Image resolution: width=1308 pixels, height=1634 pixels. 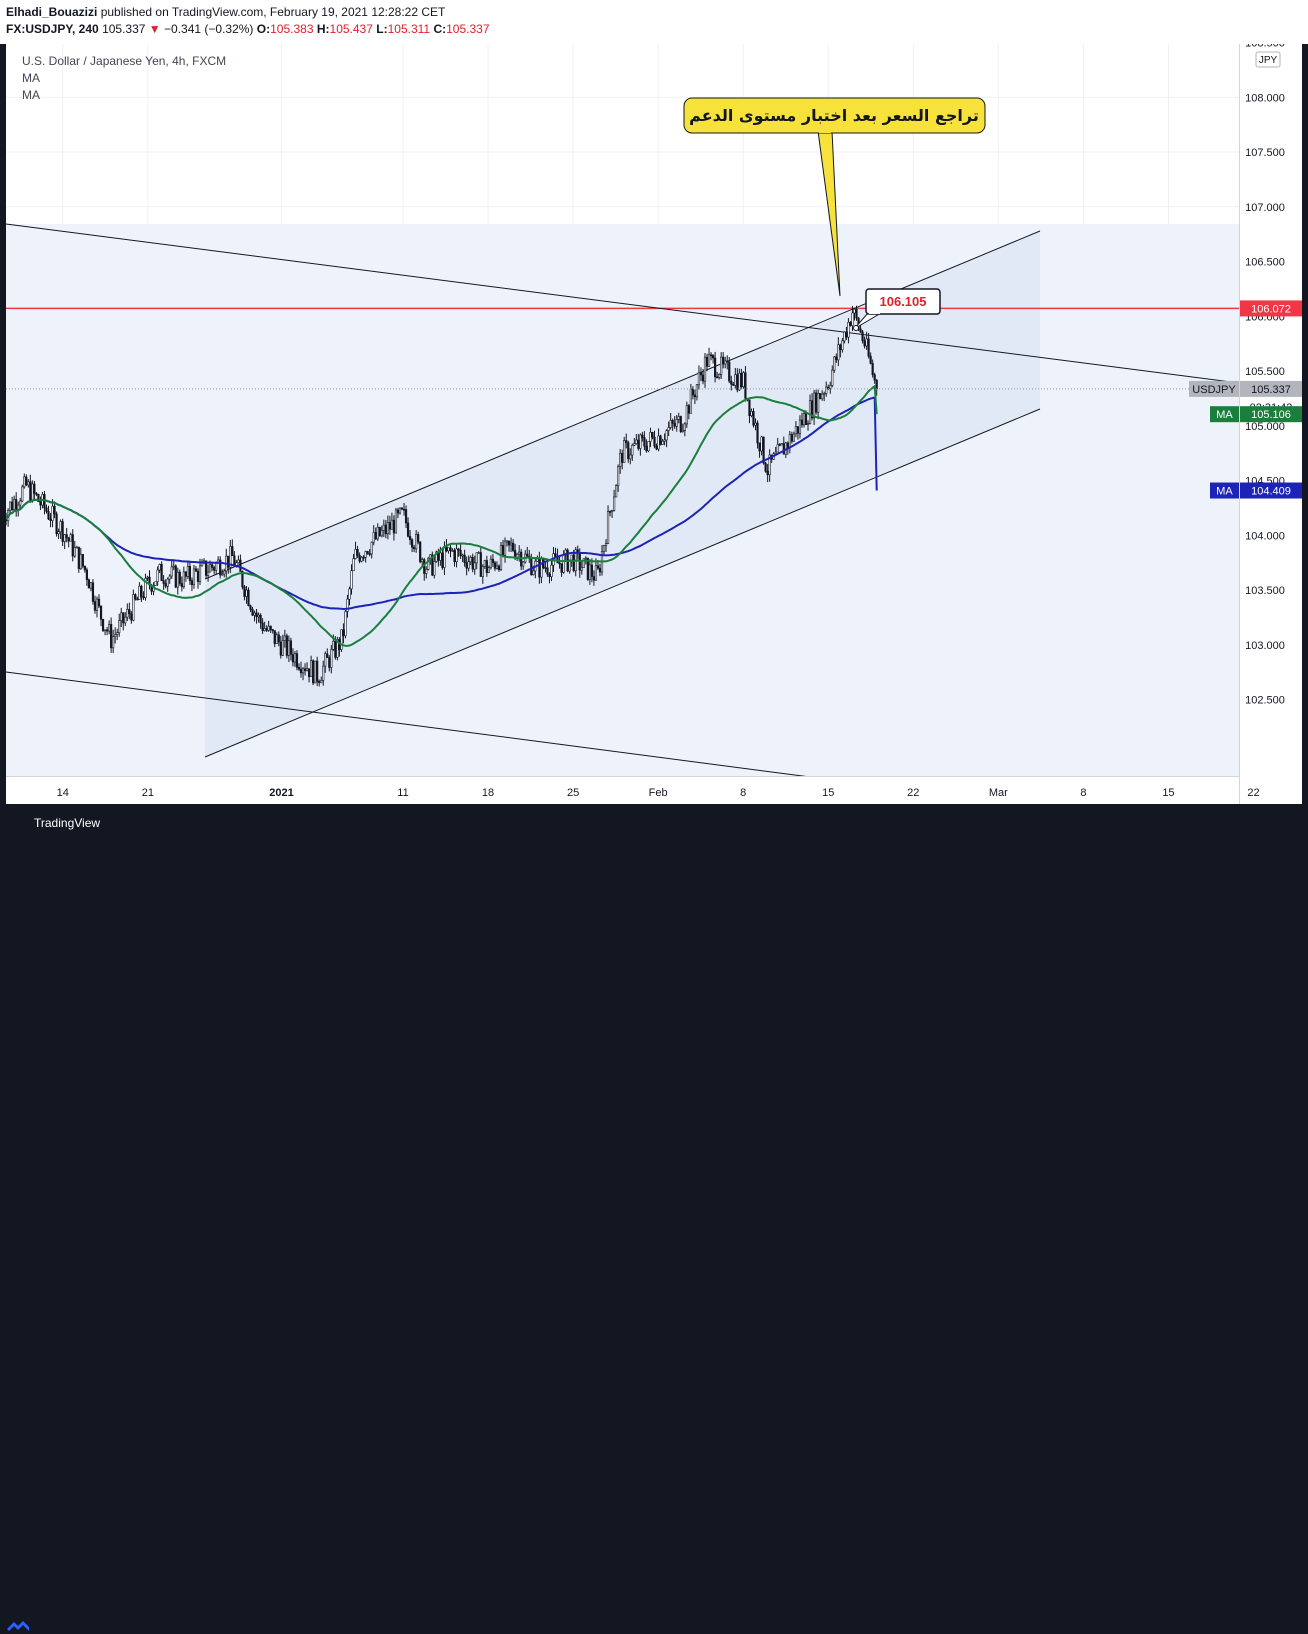 I want to click on price-tick-label: 105.500, so click(x=1265, y=372).